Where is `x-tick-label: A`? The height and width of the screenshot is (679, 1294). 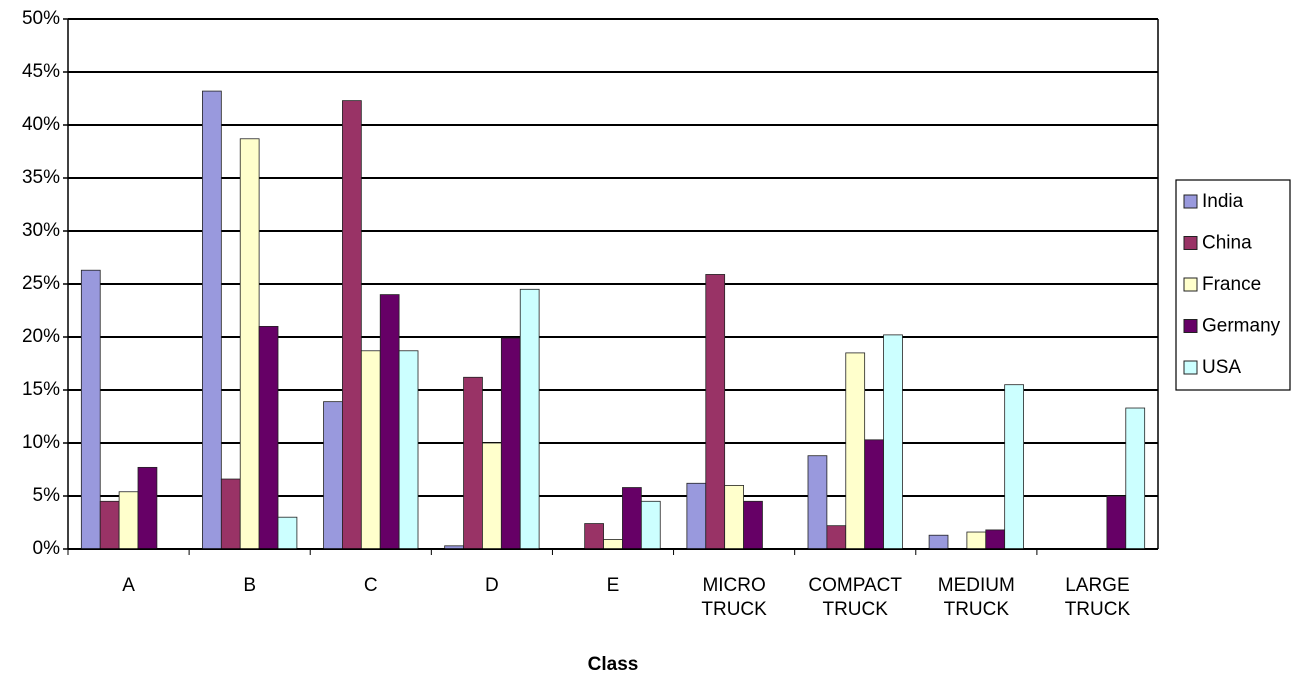 x-tick-label: A is located at coordinates (128, 585).